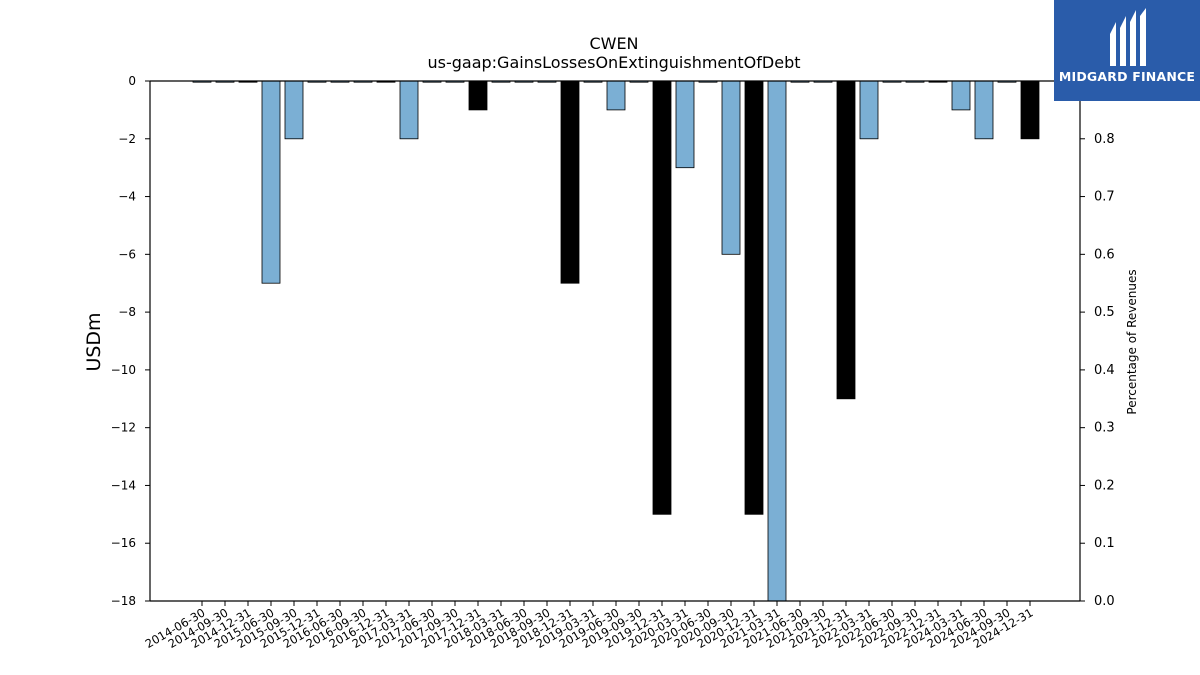 This screenshot has height=675, width=1200. What do you see at coordinates (1128, 37) in the screenshot?
I see `logo-mark-icon` at bounding box center [1128, 37].